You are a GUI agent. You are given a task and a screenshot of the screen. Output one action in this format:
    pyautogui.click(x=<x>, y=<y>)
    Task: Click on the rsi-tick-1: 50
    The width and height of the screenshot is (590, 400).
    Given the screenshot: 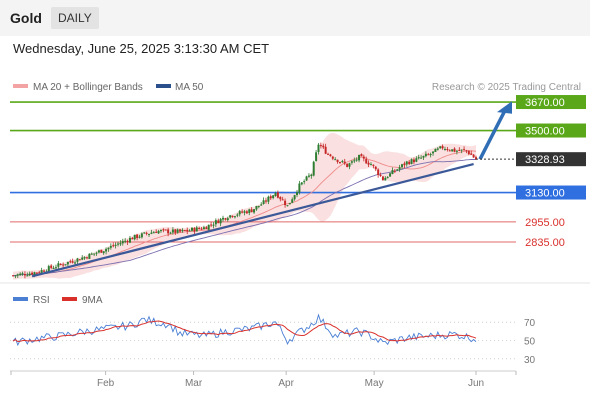 What is the action you would take?
    pyautogui.click(x=530, y=342)
    